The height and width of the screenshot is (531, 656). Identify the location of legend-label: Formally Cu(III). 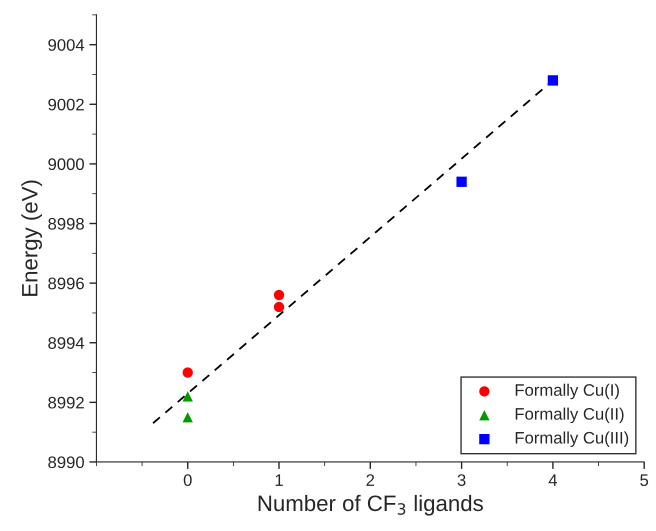
(572, 439).